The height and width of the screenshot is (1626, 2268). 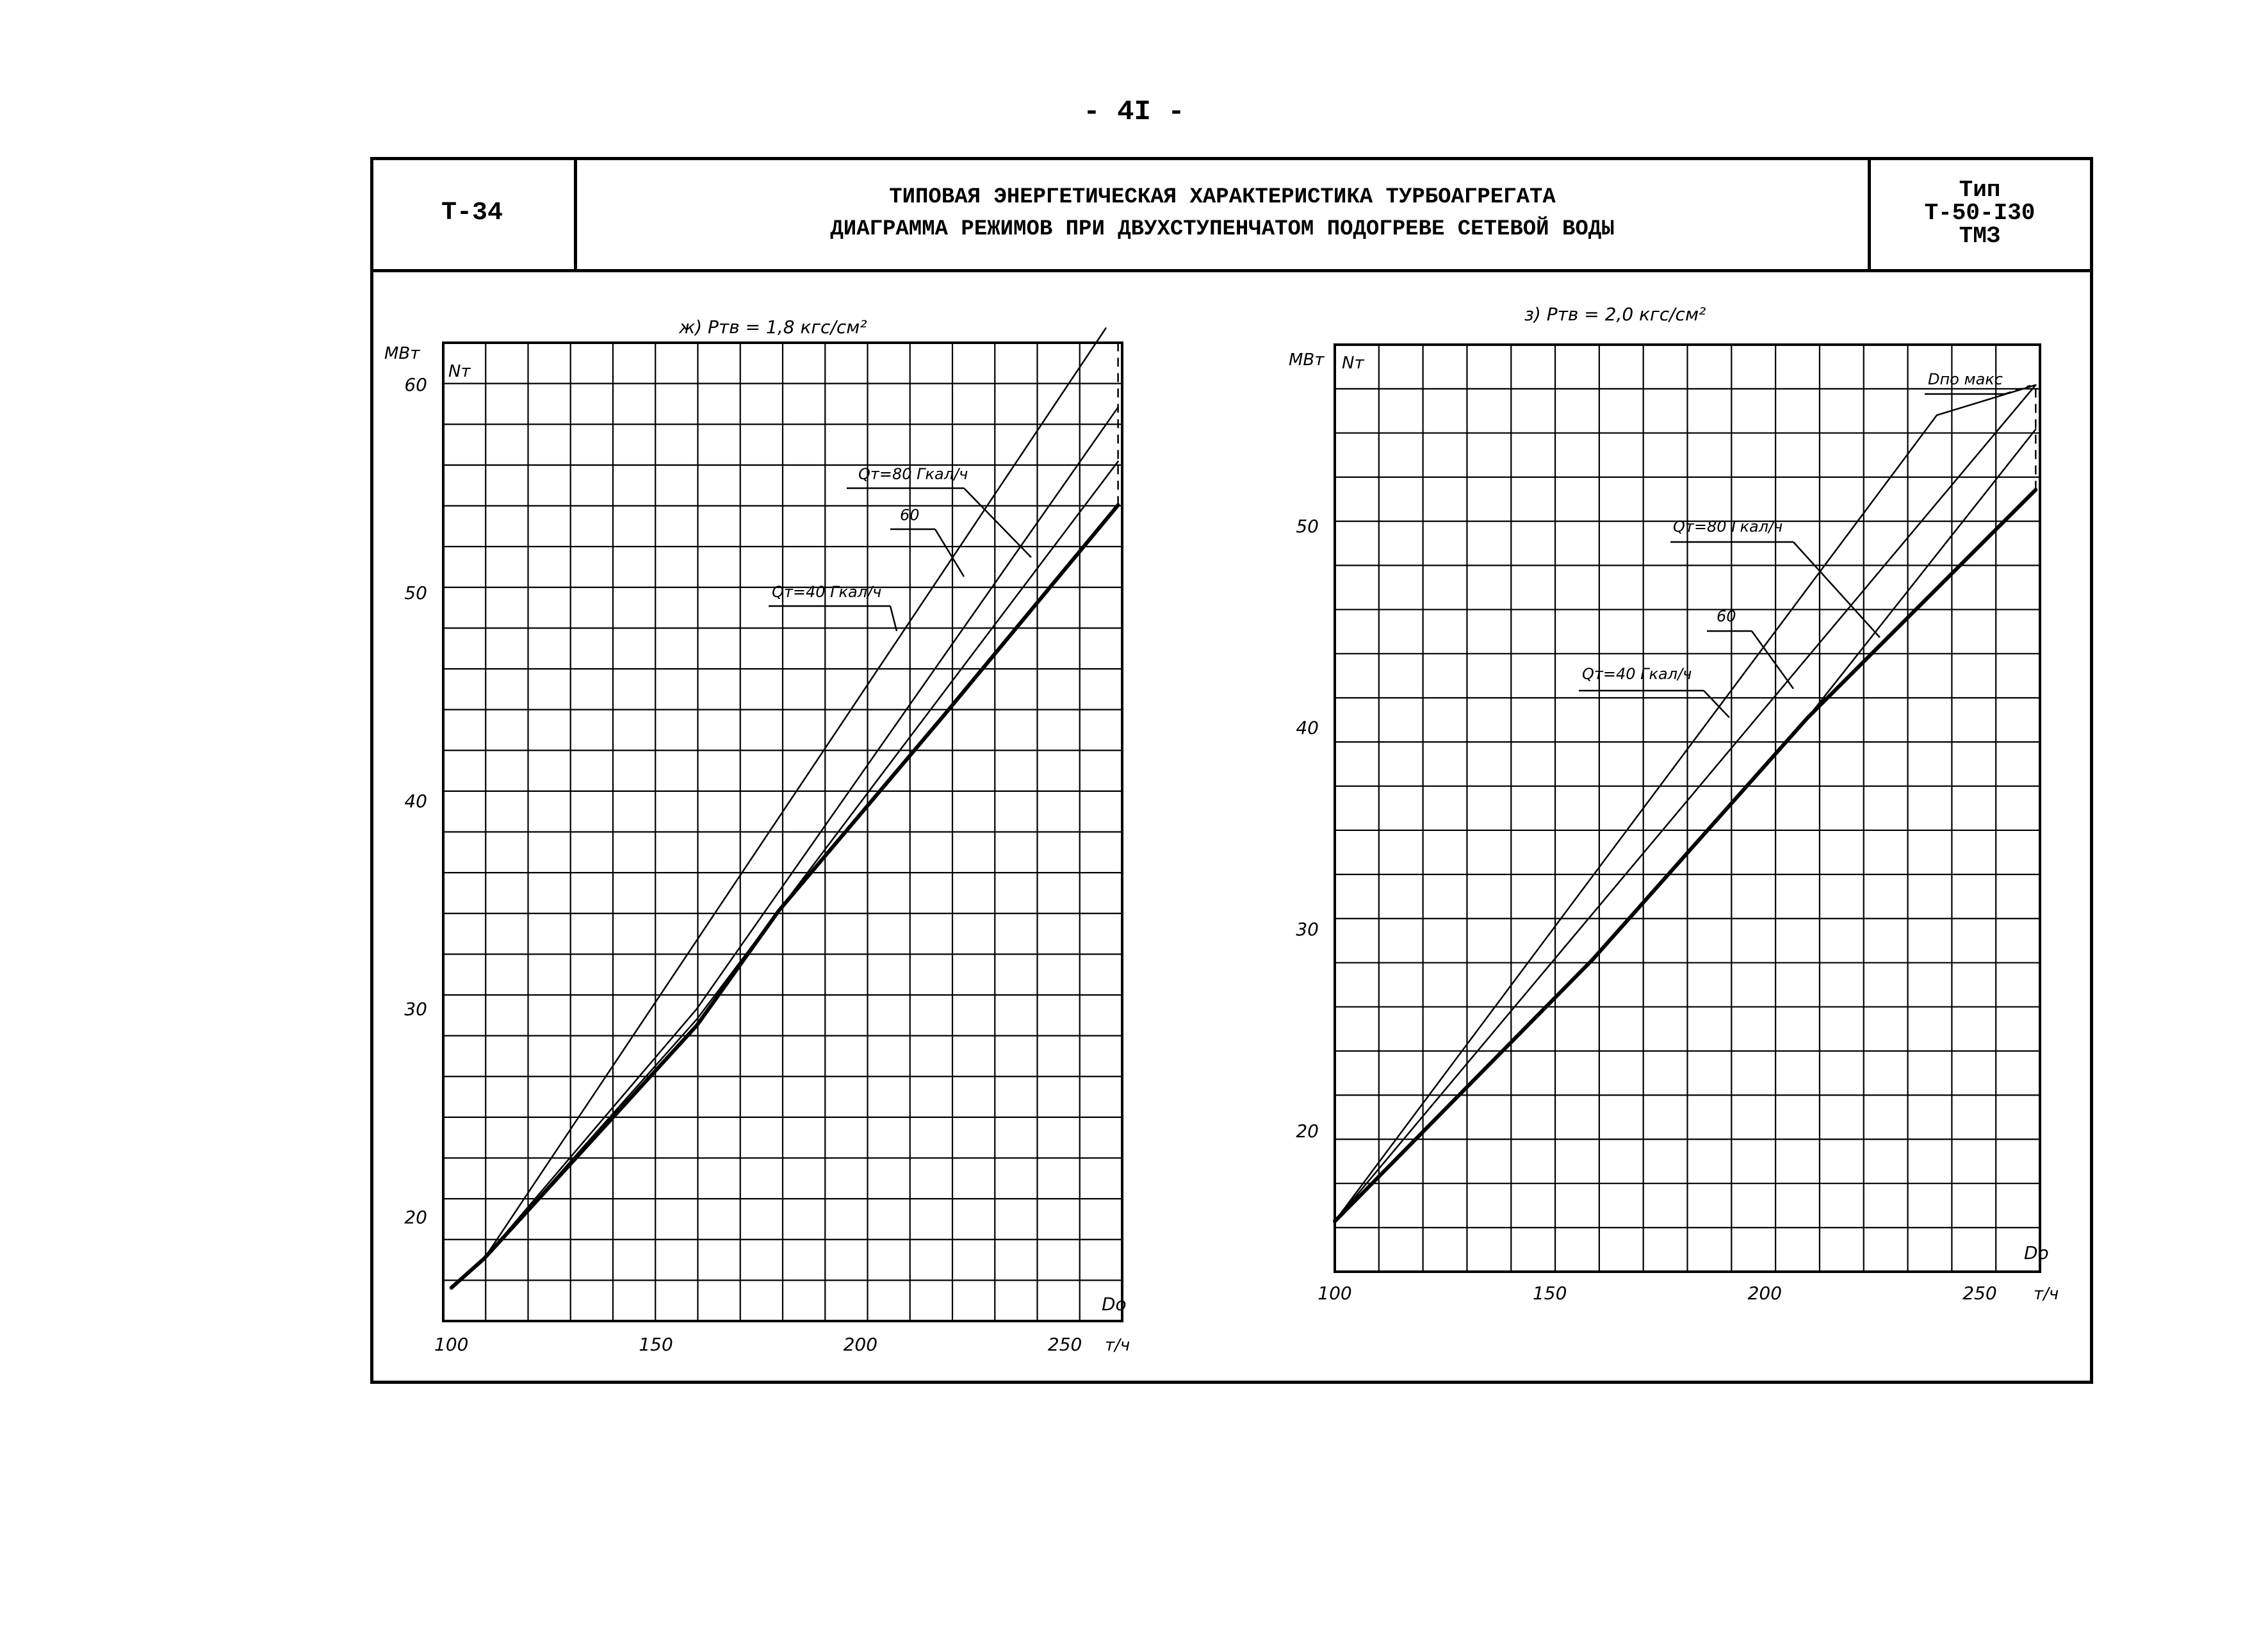 What do you see at coordinates (1772, 660) in the screenshot?
I see `chart2-annot-60-leader` at bounding box center [1772, 660].